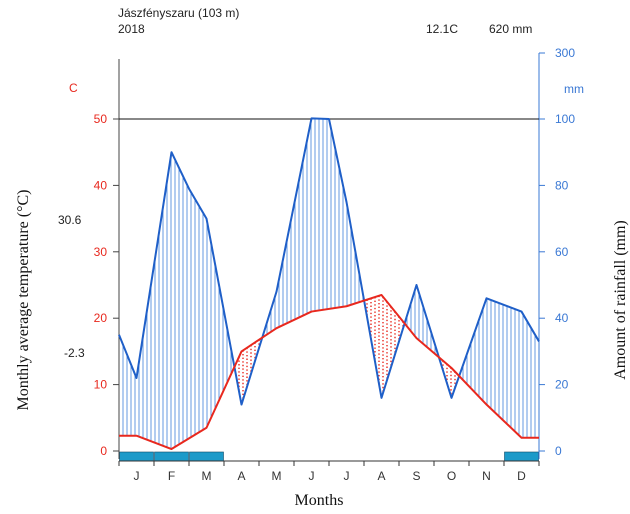 The image size is (630, 514). Describe the element at coordinates (101, 385) in the screenshot. I see `temp-tick-label: 10` at that location.